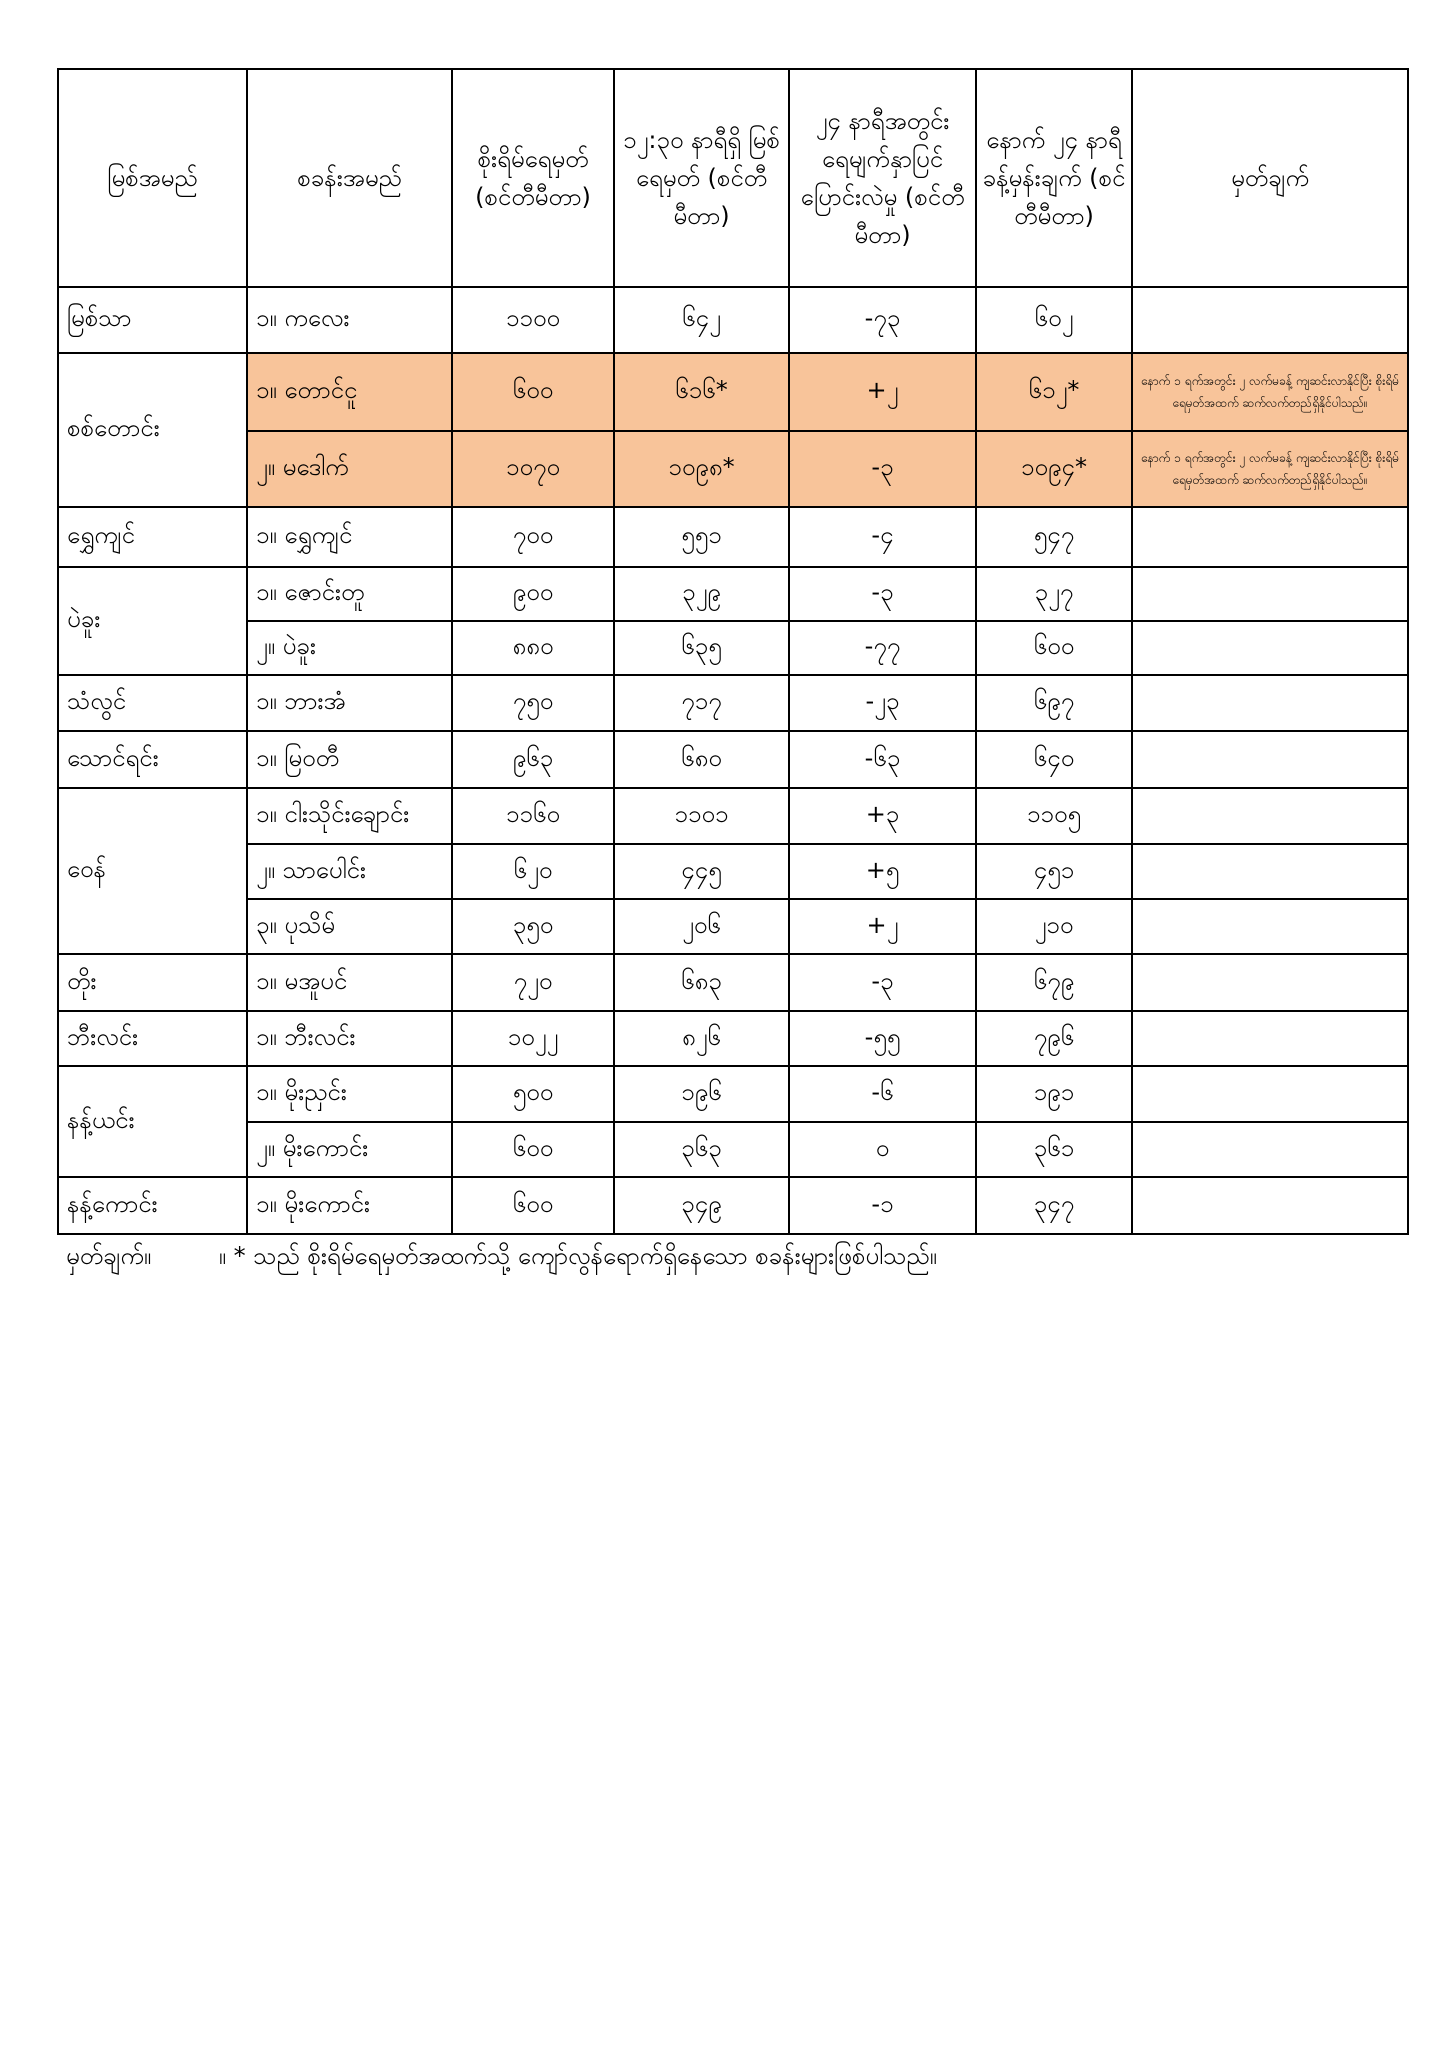 Image resolution: width=1450 pixels, height=2048 pixels. I want to click on table-row: ဝေန် ၁။ ငါးသိုင်းချောင်း ၁၁၆၀ ၁၁၀၁ +၃ ၁၁၀၅, so click(733, 871).